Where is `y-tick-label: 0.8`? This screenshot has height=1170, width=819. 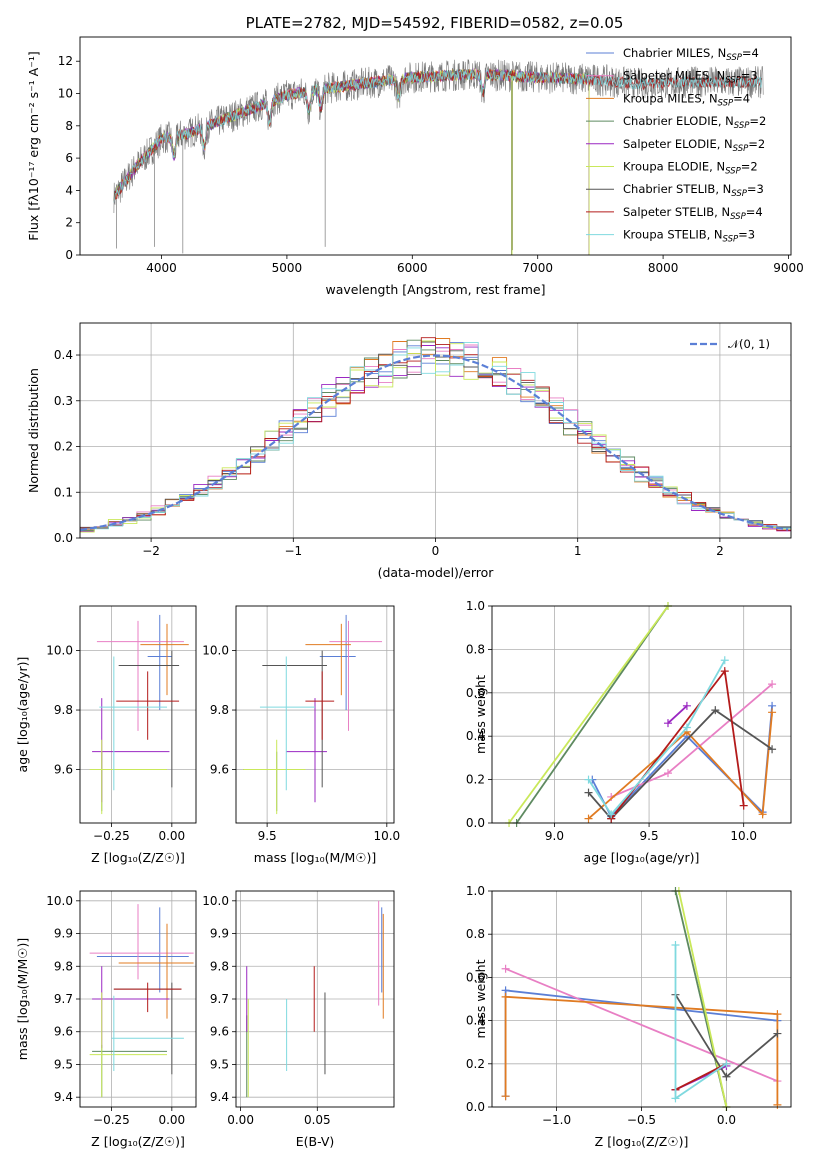
y-tick-label: 0.8 is located at coordinates (475, 649).